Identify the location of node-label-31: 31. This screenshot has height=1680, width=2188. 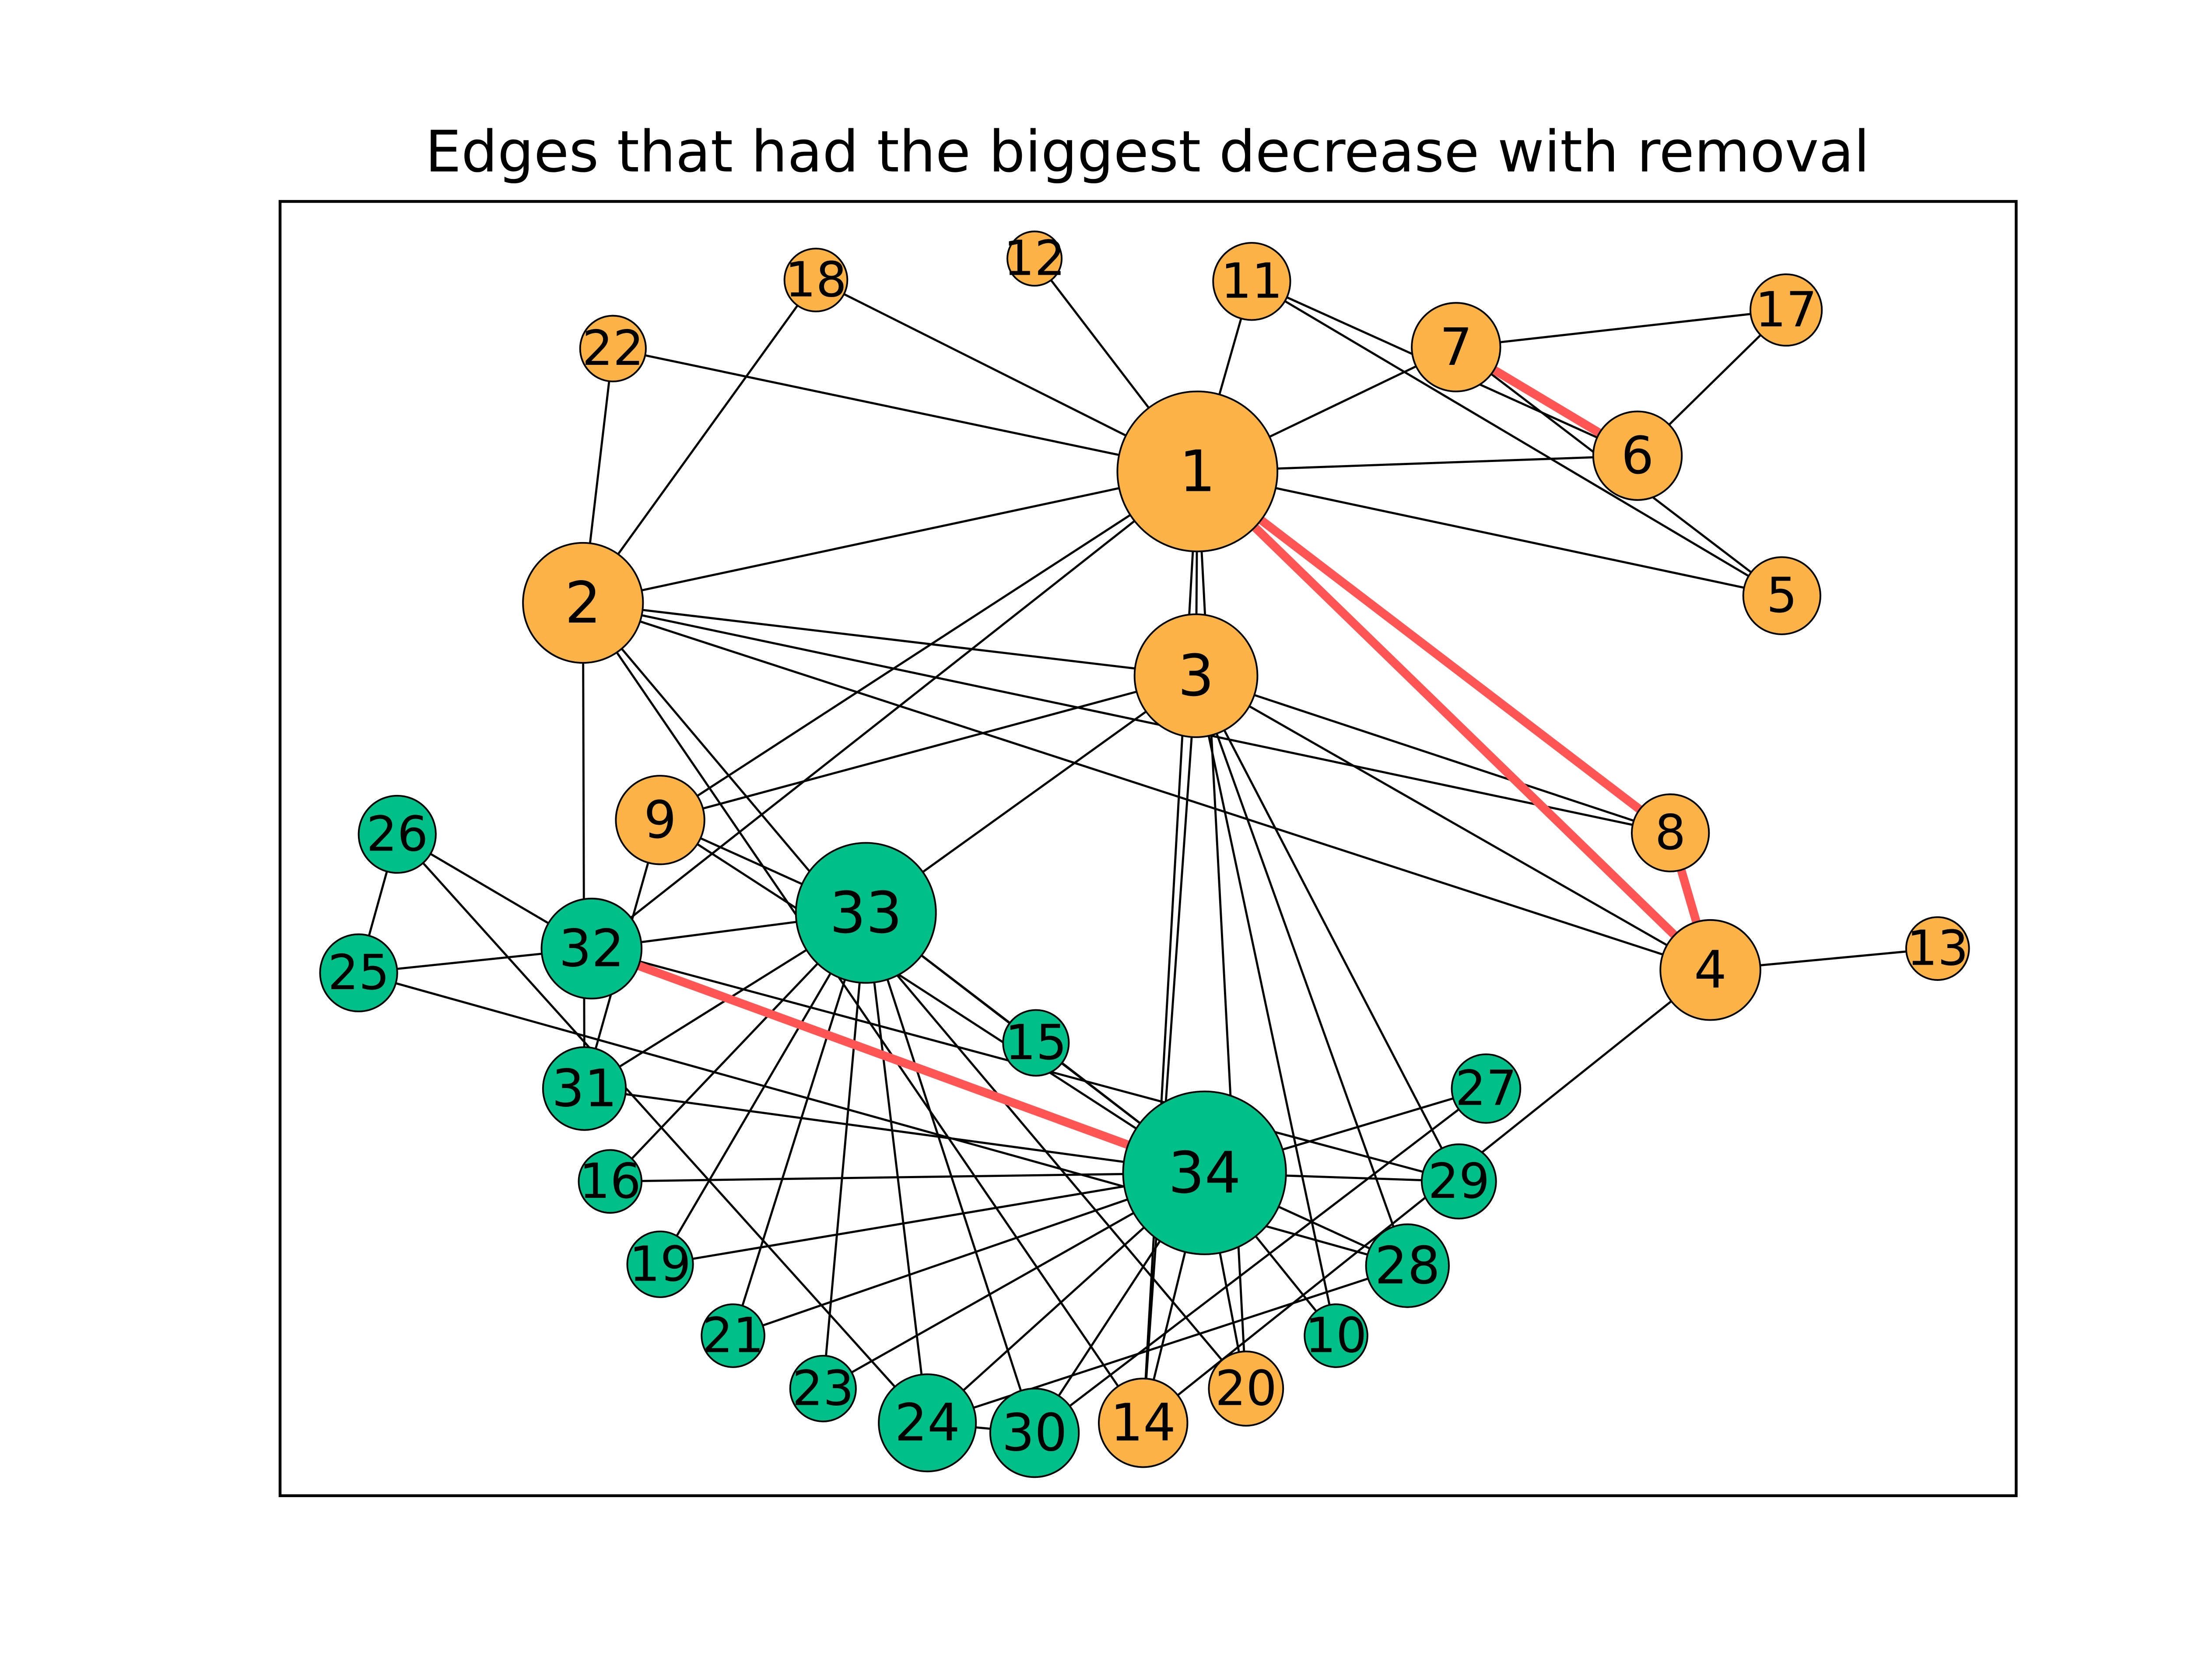
(584, 1089).